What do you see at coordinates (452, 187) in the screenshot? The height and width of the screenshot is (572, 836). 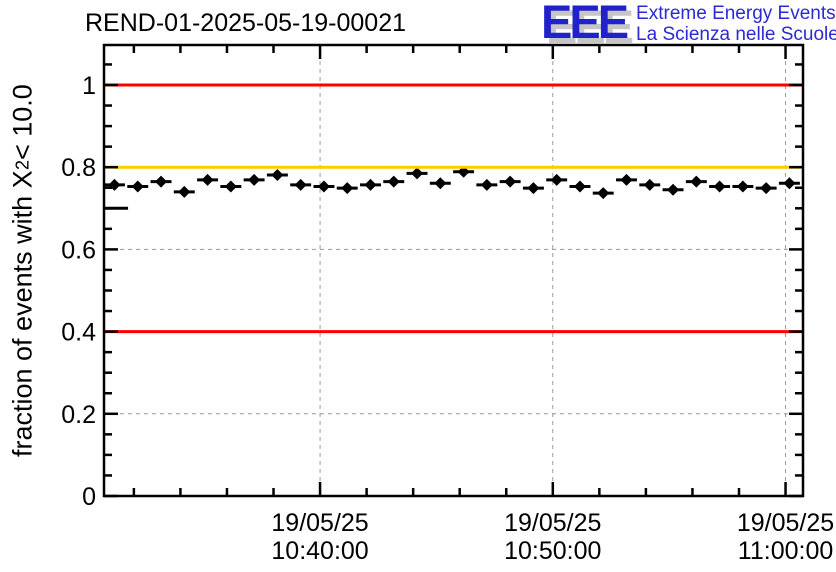 I see `data-series` at bounding box center [452, 187].